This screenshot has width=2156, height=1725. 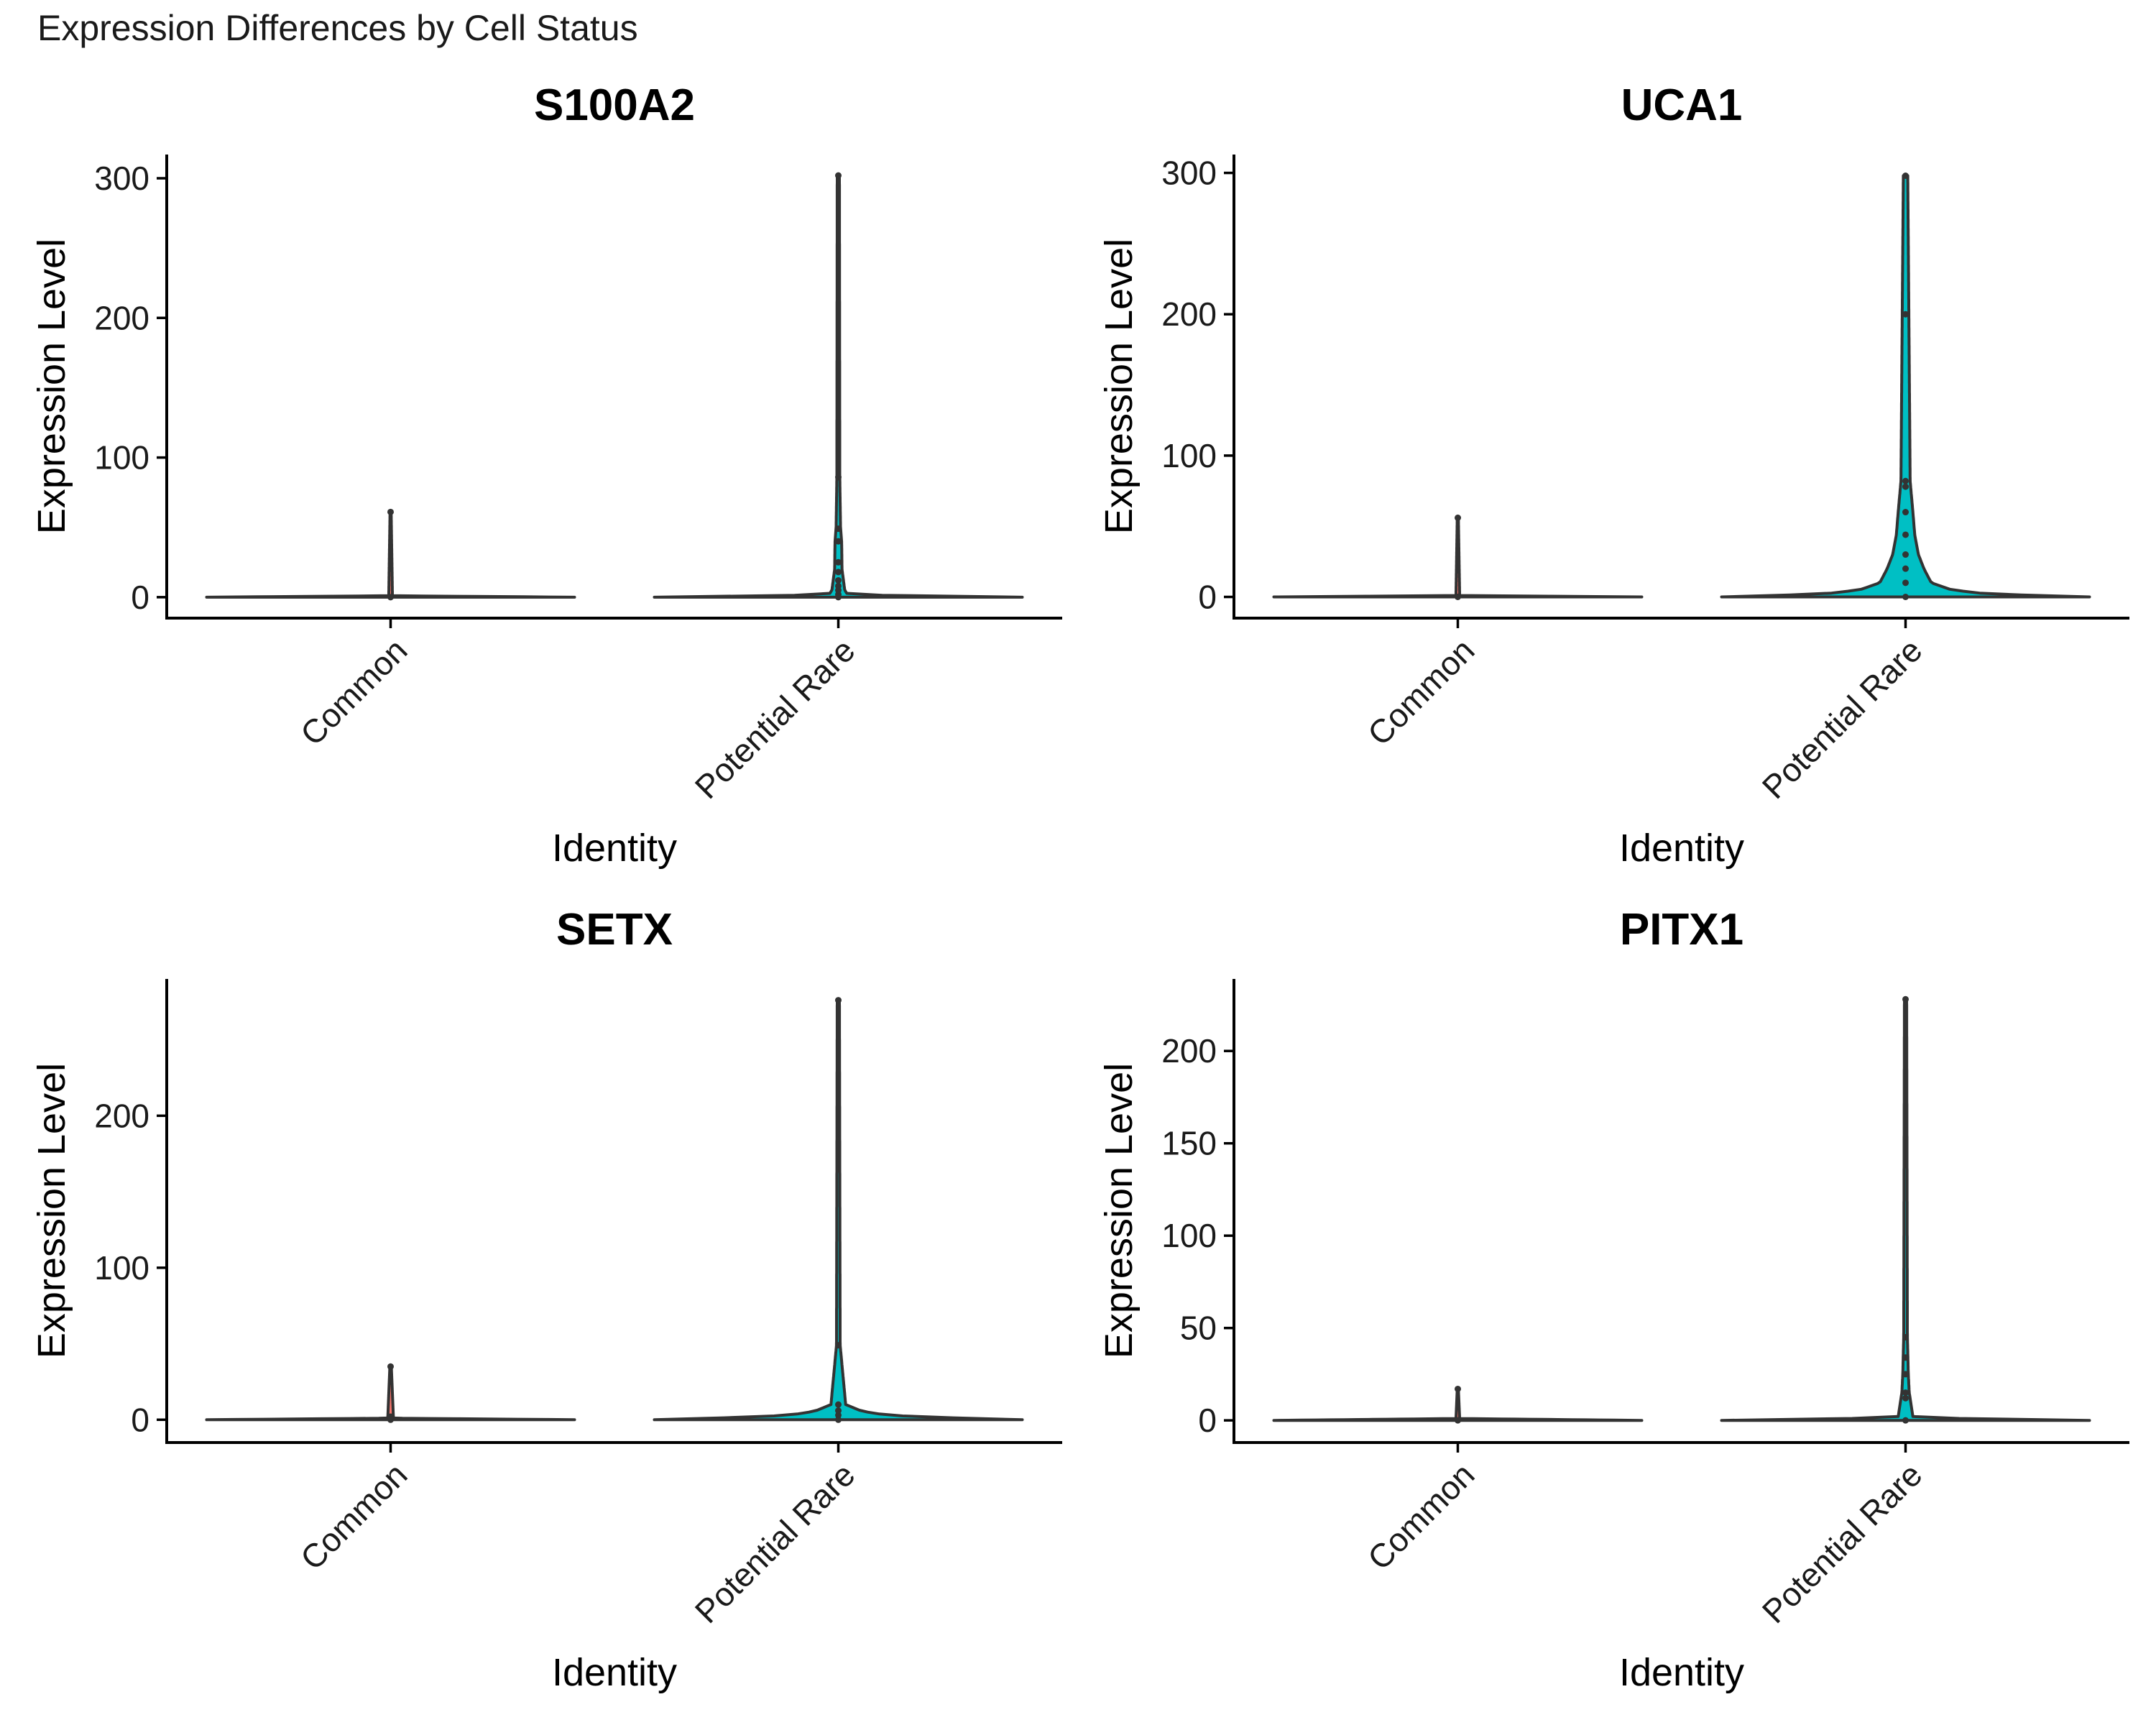 What do you see at coordinates (615, 929) in the screenshot?
I see `panel-title: SETX` at bounding box center [615, 929].